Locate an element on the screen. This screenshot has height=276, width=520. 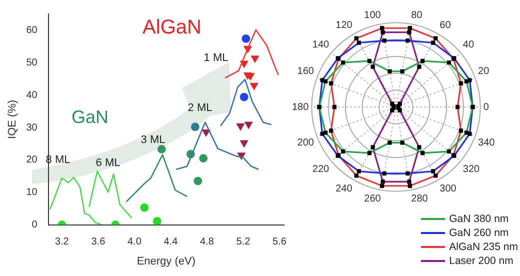
y-tick-label: 60 is located at coordinates (32, 30).